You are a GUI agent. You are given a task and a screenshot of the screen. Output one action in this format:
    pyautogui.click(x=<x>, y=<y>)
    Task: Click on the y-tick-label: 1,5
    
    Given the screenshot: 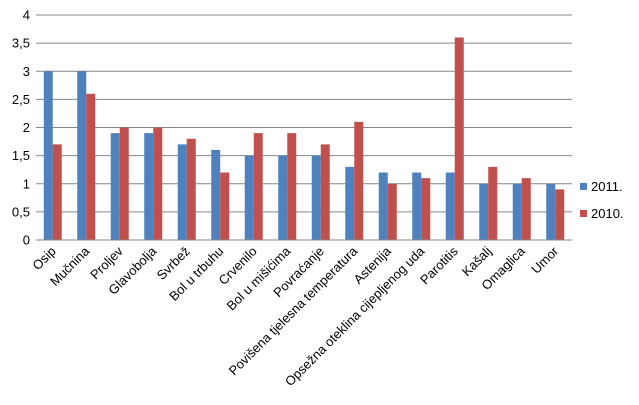 What is the action you would take?
    pyautogui.click(x=21, y=155)
    